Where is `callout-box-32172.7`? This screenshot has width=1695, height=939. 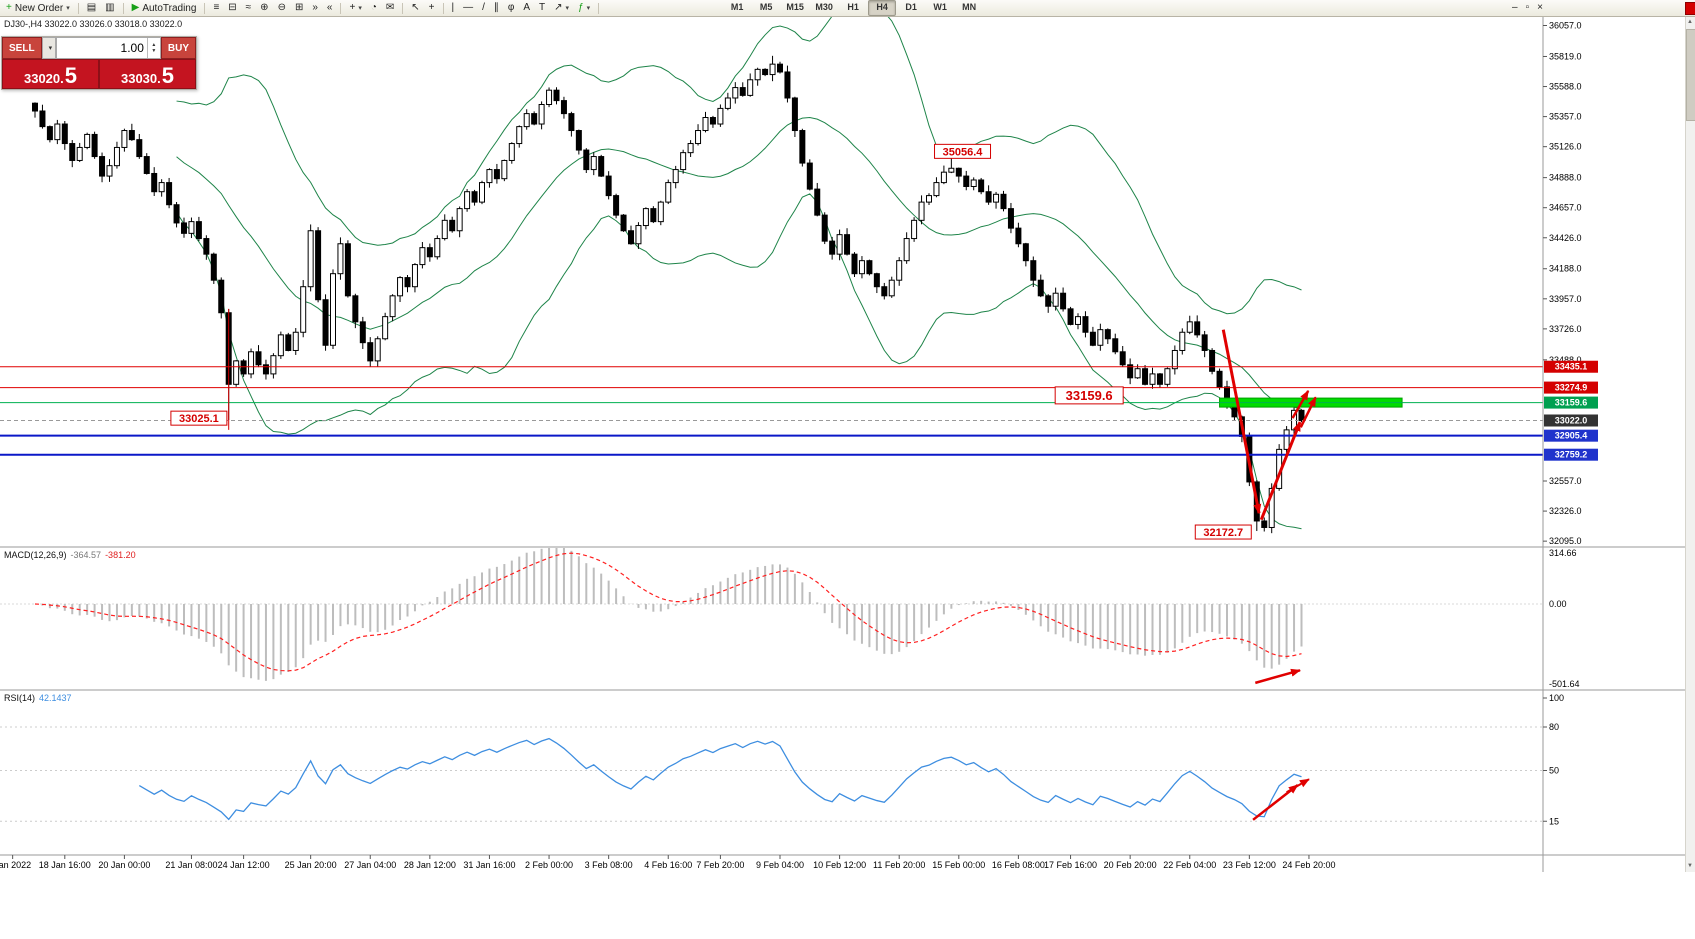 callout-box-32172.7 is located at coordinates (1223, 532).